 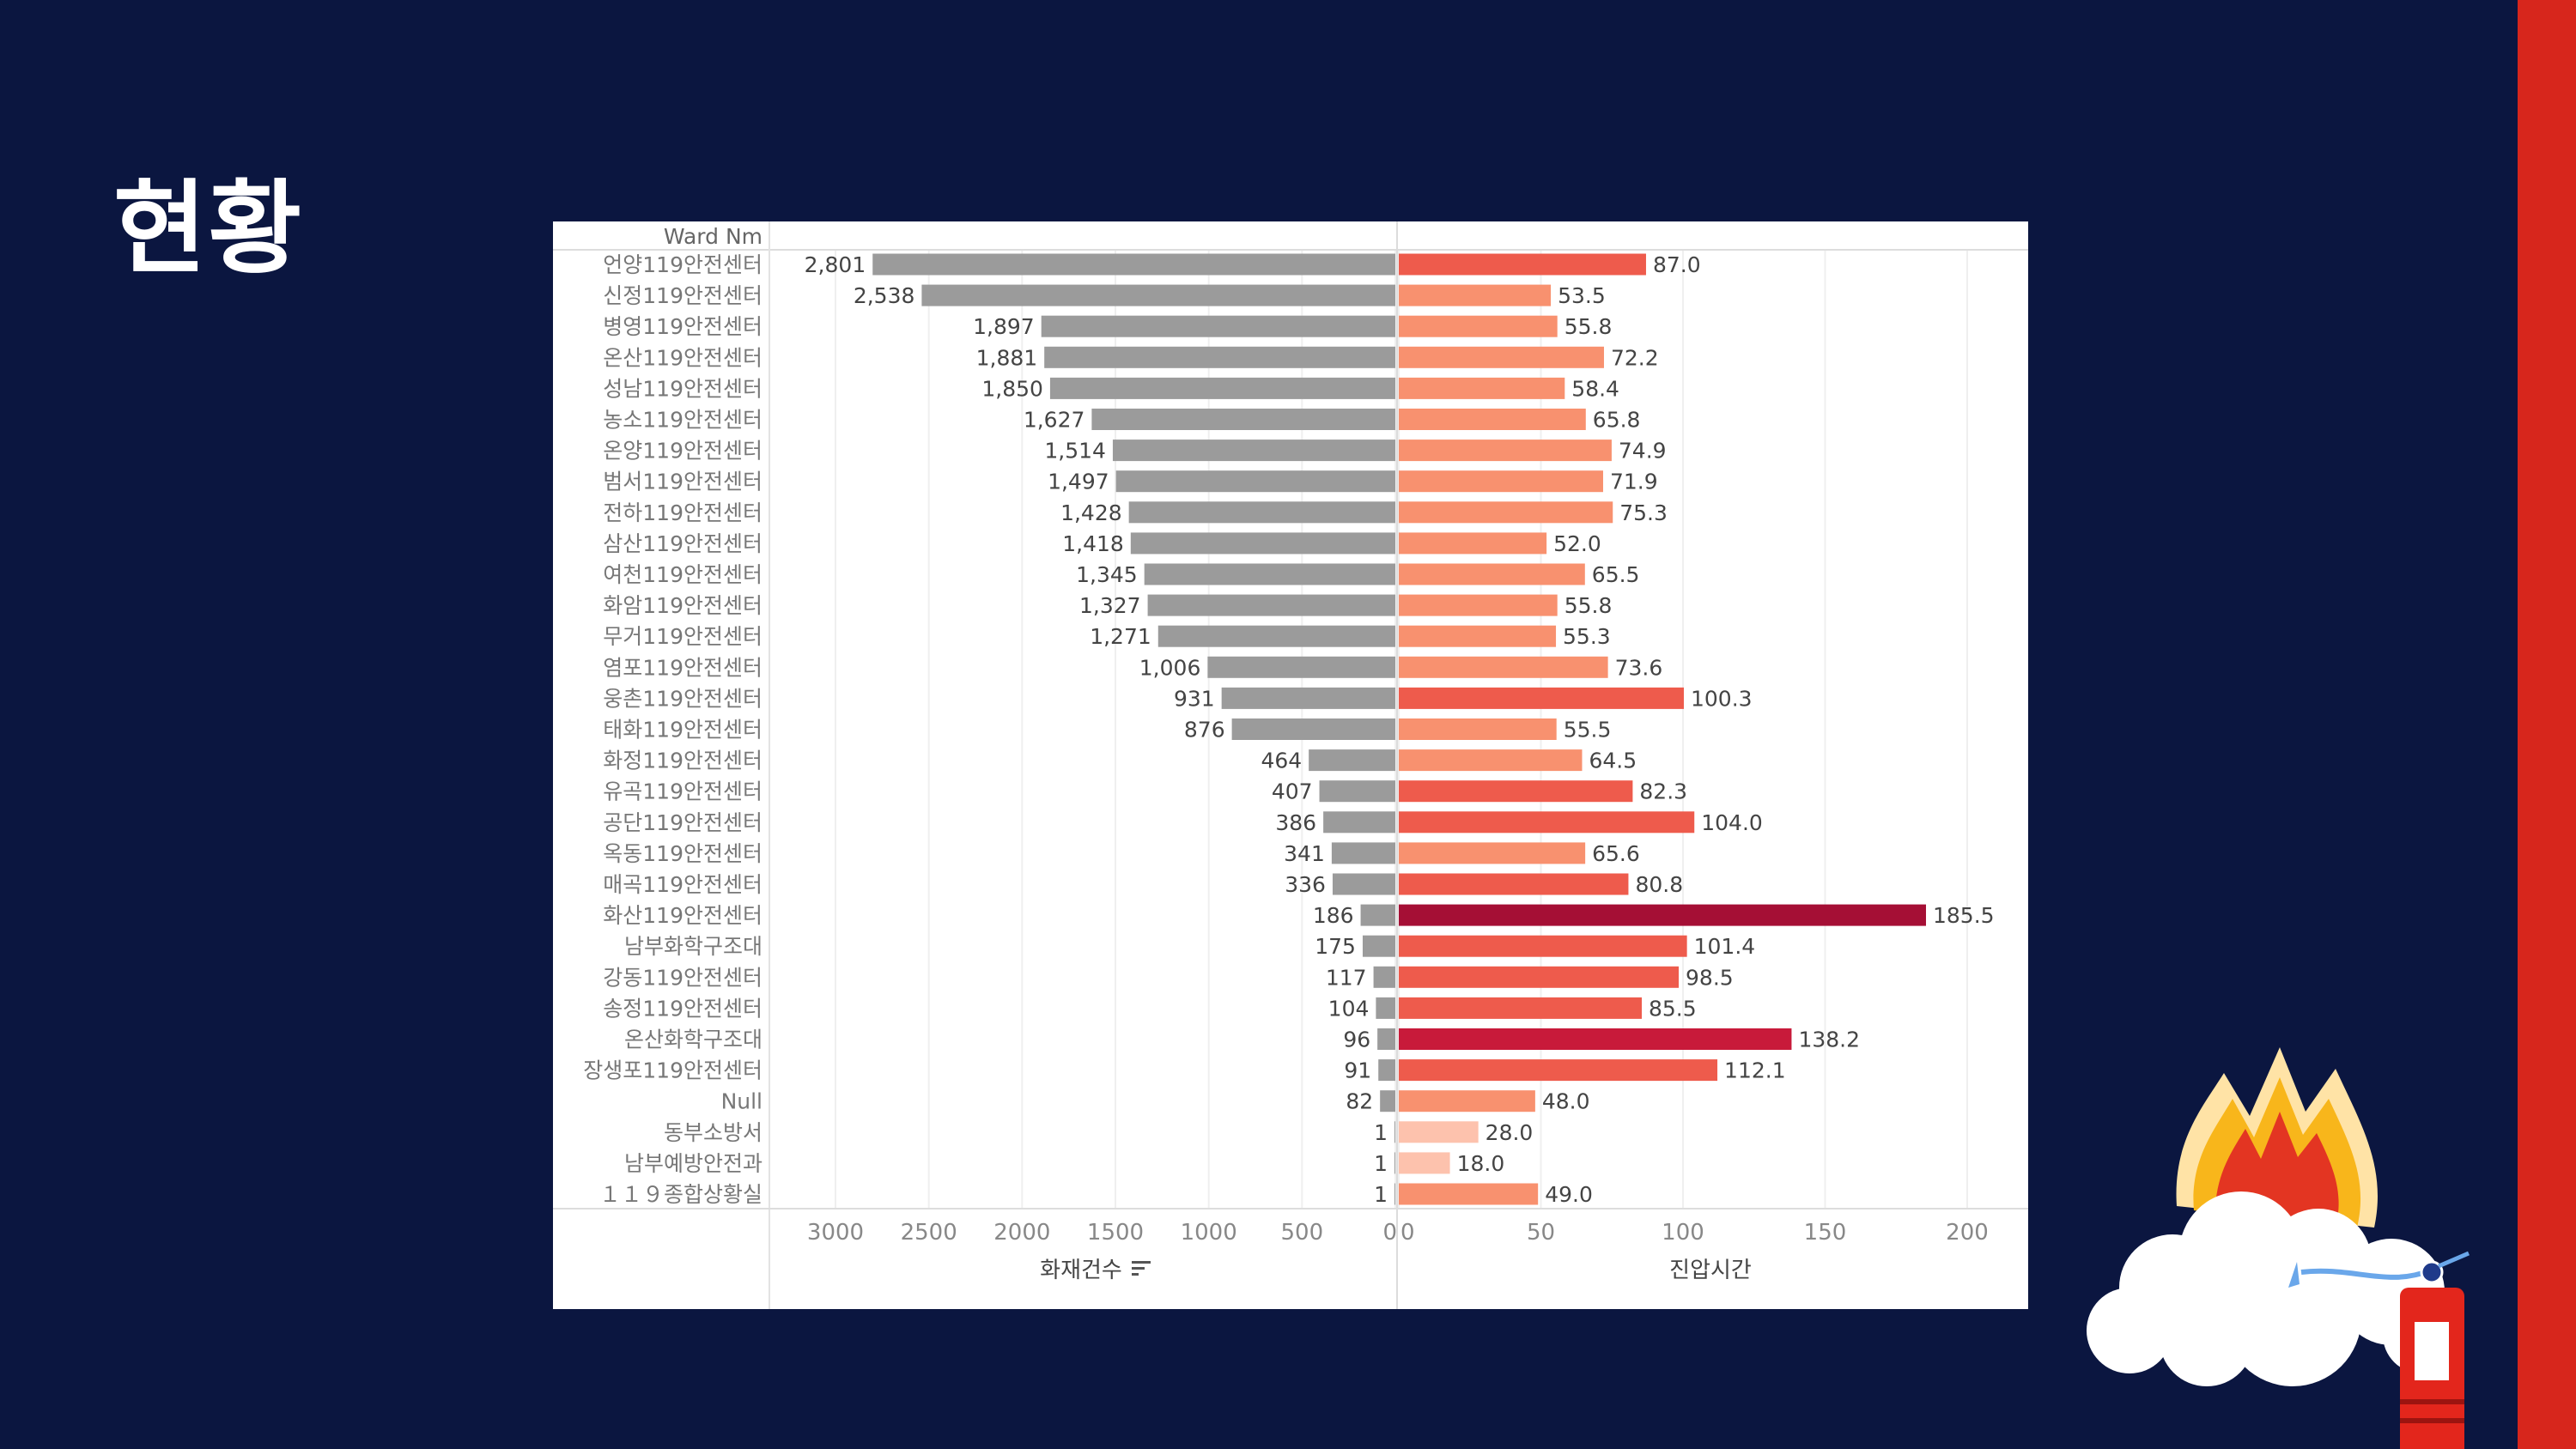 What do you see at coordinates (1004, 326) in the screenshot?
I see `left-bar-value: 1,897` at bounding box center [1004, 326].